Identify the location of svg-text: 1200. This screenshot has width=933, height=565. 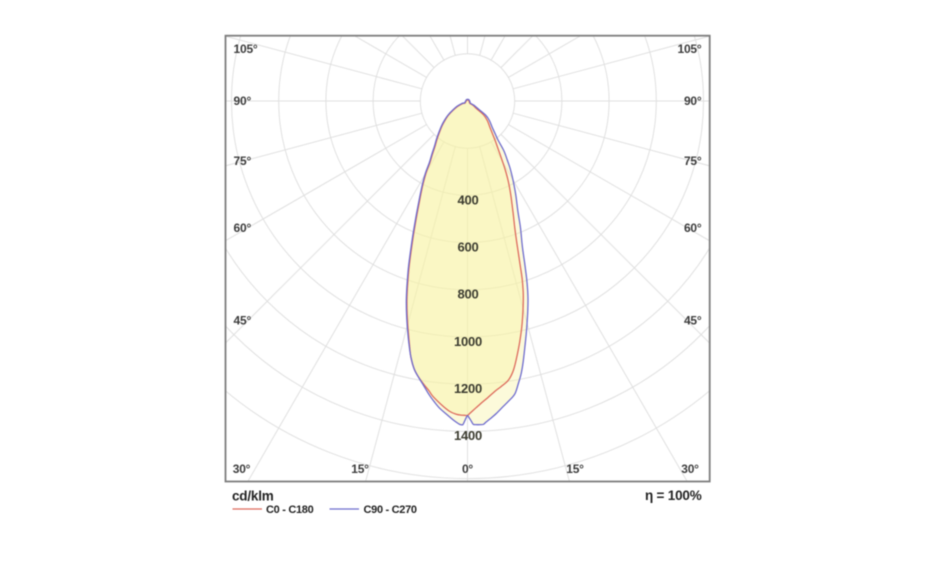
(468, 388).